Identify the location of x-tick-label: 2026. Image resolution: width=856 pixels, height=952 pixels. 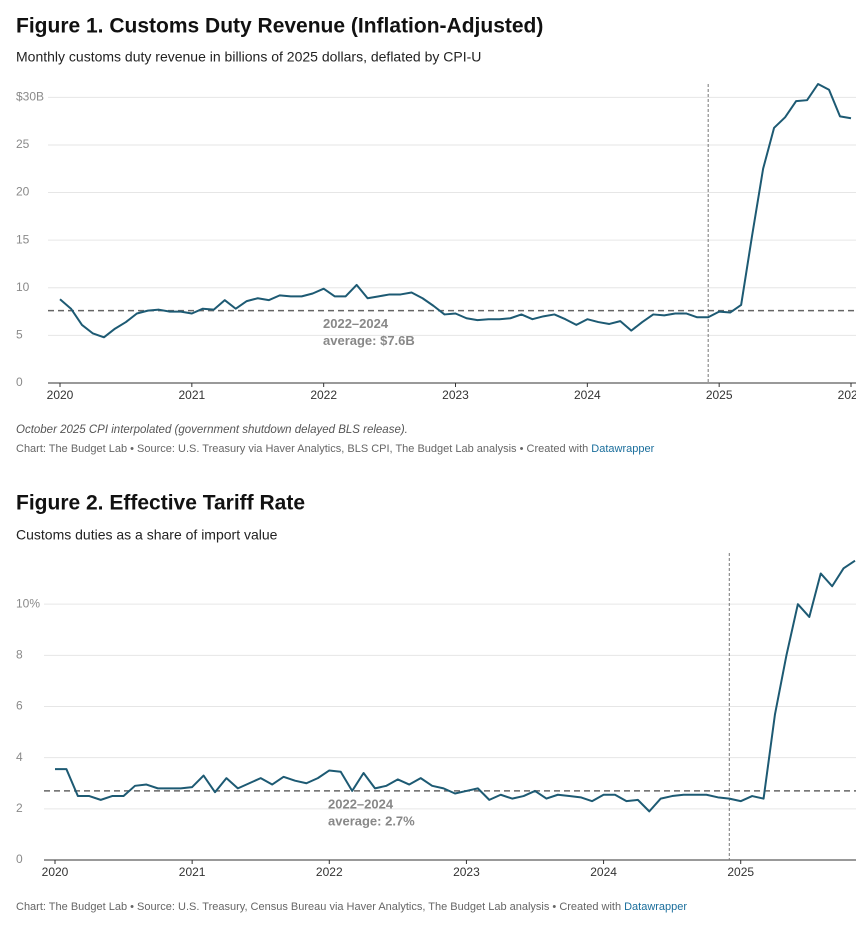
(847, 395).